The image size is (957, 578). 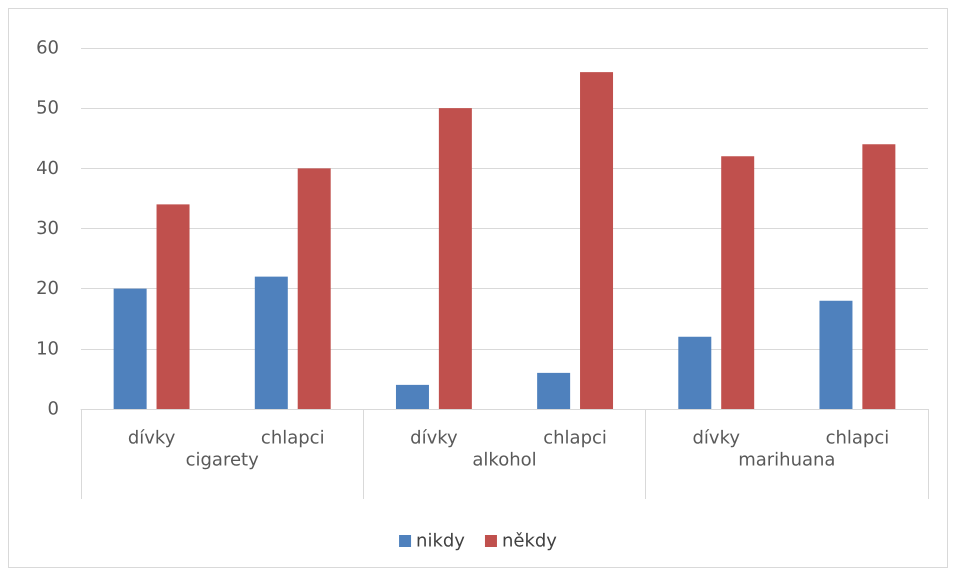 What do you see at coordinates (47, 349) in the screenshot?
I see `y-tick-label: 10` at bounding box center [47, 349].